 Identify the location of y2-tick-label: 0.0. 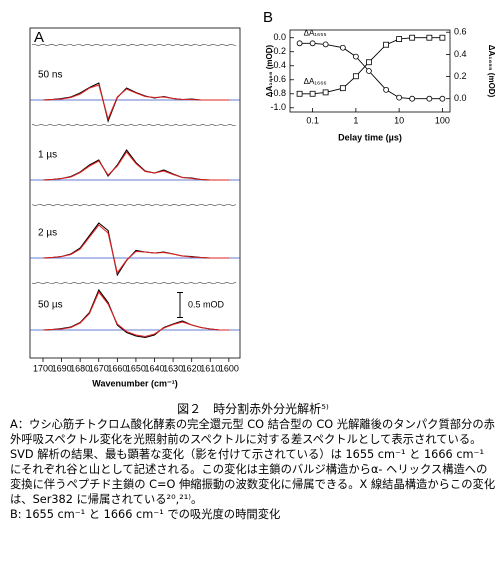
(460, 98).